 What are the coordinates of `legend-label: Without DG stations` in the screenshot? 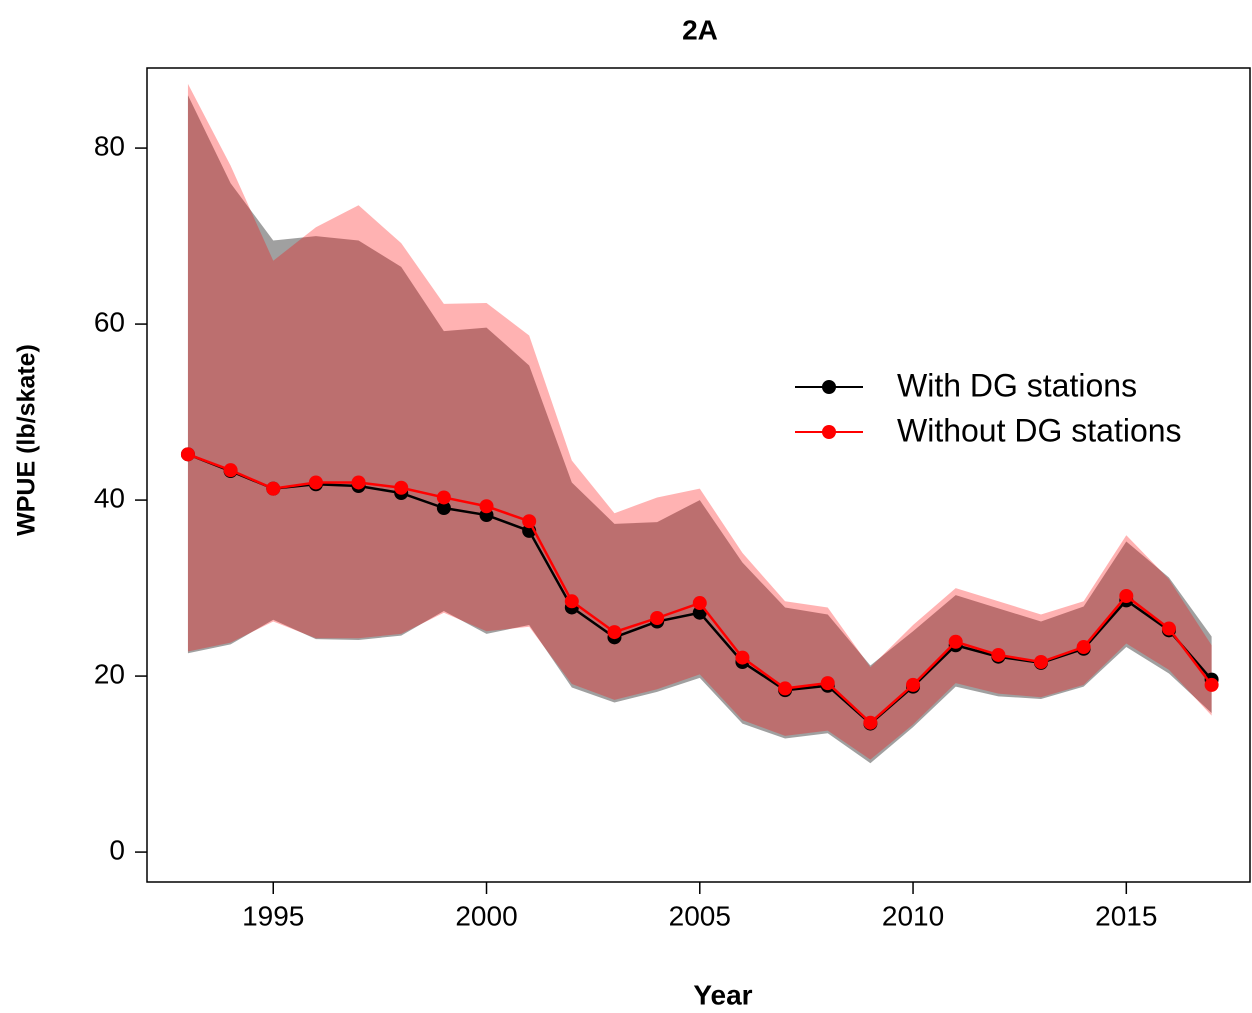 It's located at (1039, 430).